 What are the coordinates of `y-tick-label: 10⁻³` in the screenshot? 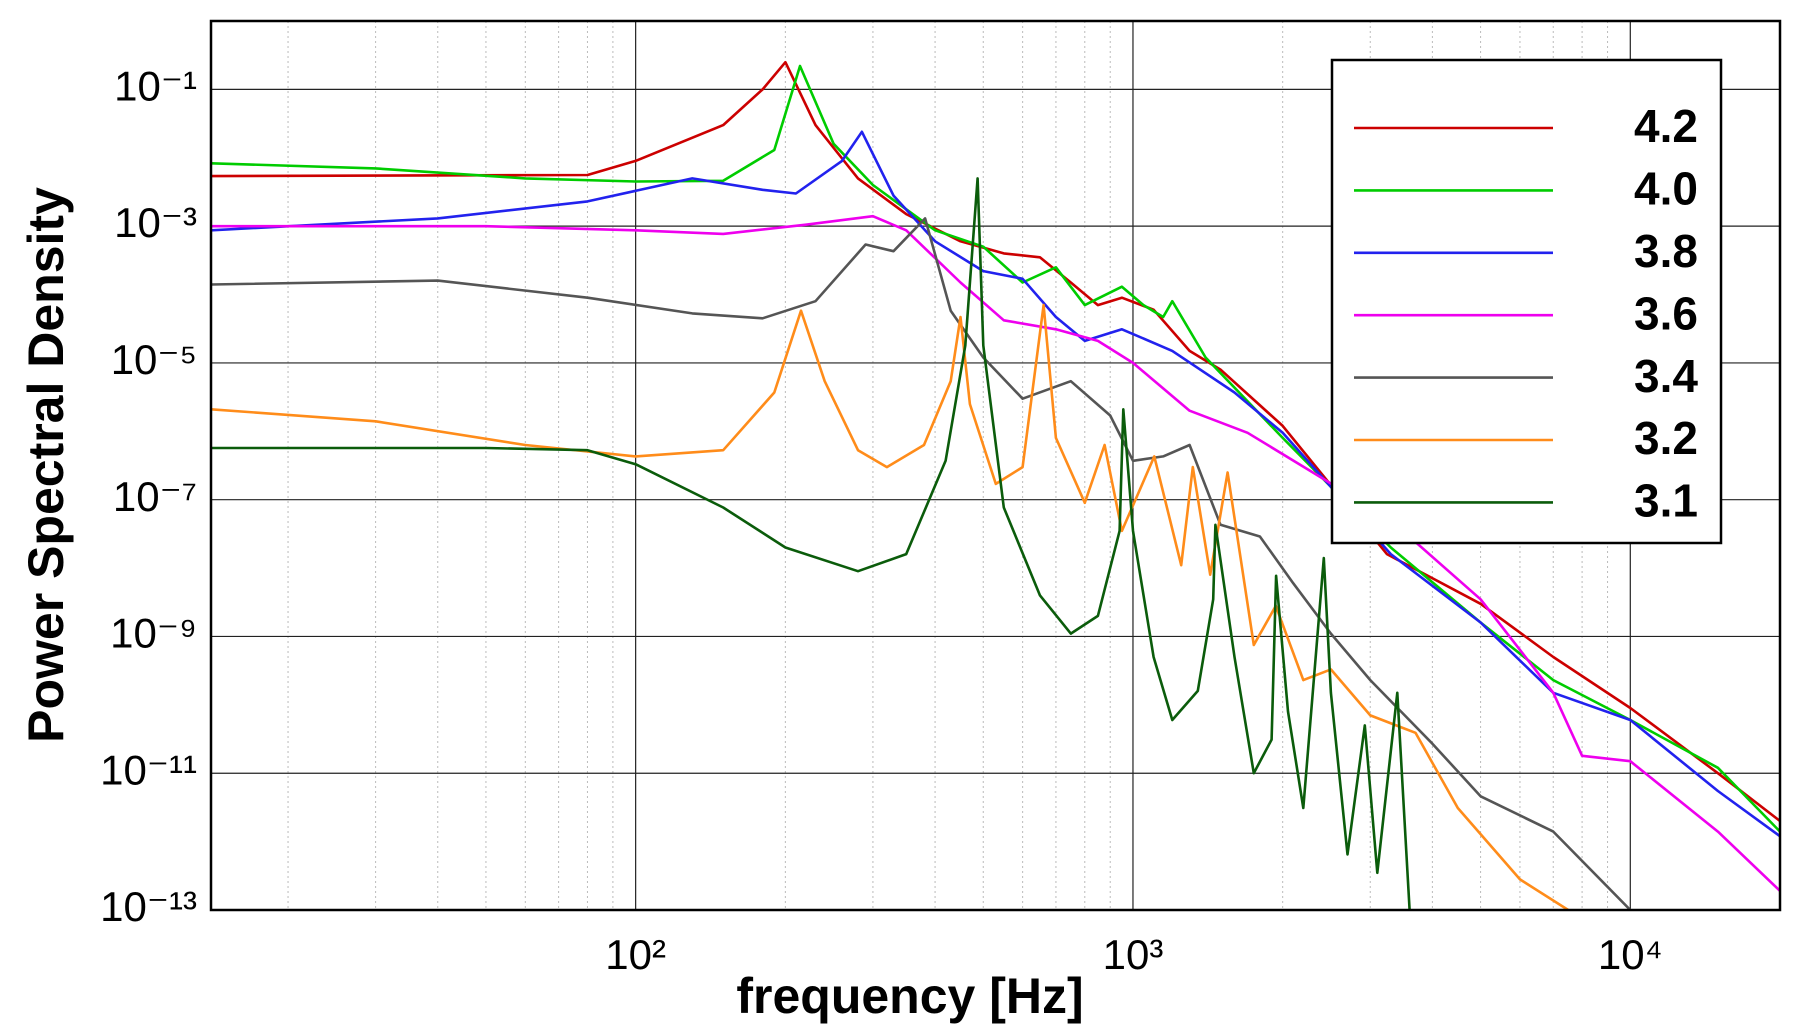 It's located at (155, 222).